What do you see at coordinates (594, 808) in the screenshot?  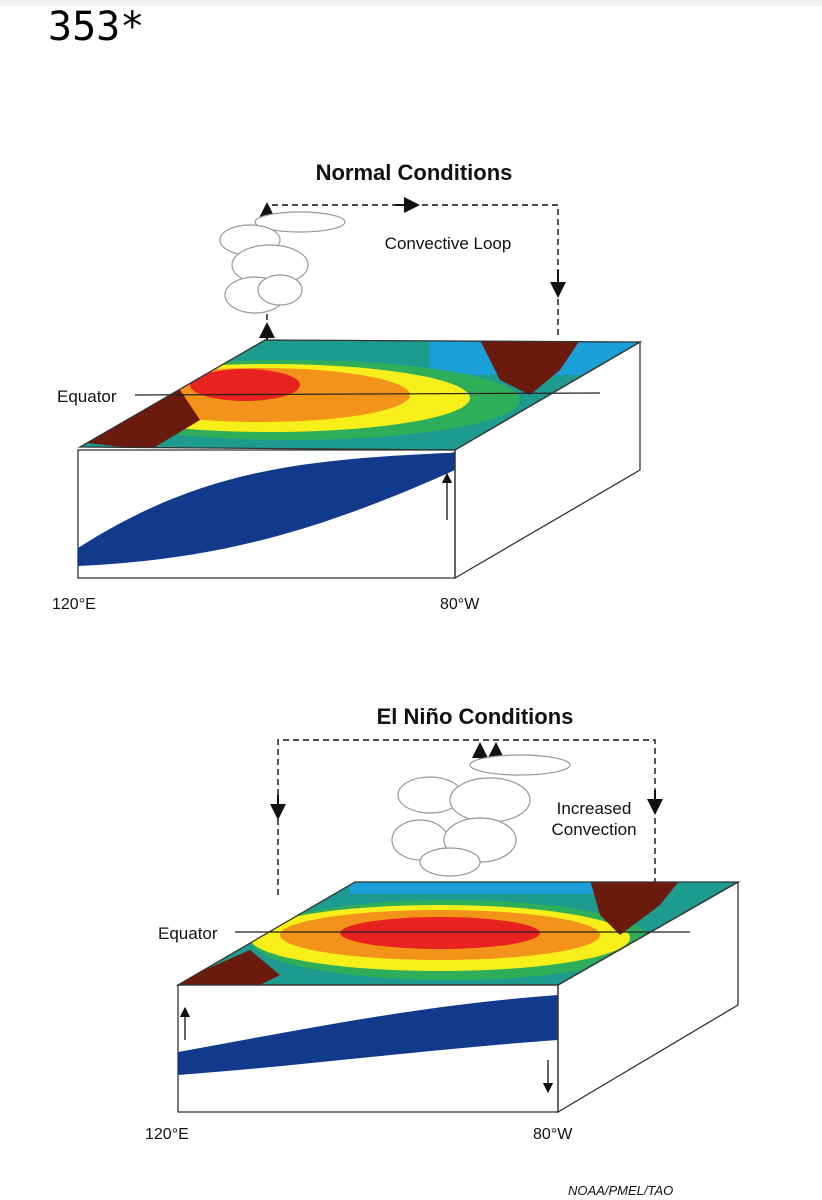 I see `convection-label: Increased` at bounding box center [594, 808].